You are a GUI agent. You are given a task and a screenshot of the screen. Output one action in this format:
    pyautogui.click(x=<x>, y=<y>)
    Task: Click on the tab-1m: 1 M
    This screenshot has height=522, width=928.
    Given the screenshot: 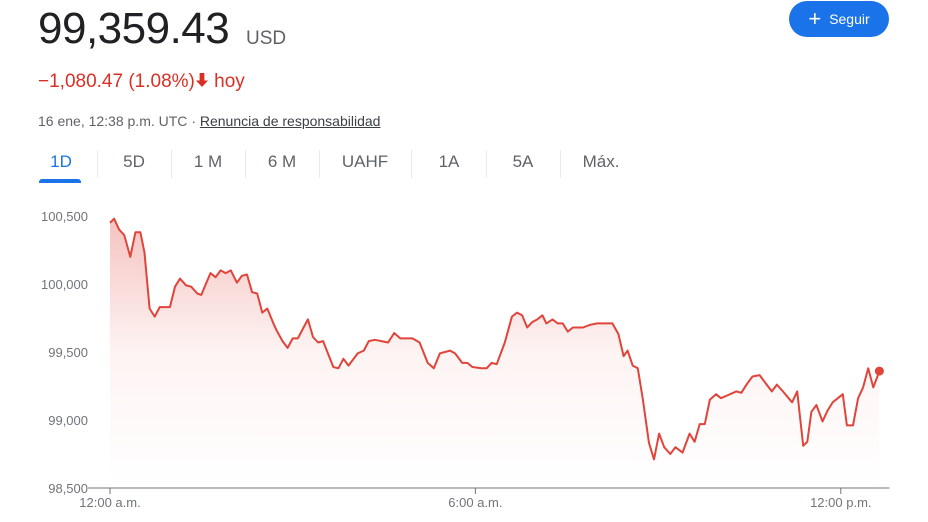 What is the action you would take?
    pyautogui.click(x=208, y=161)
    